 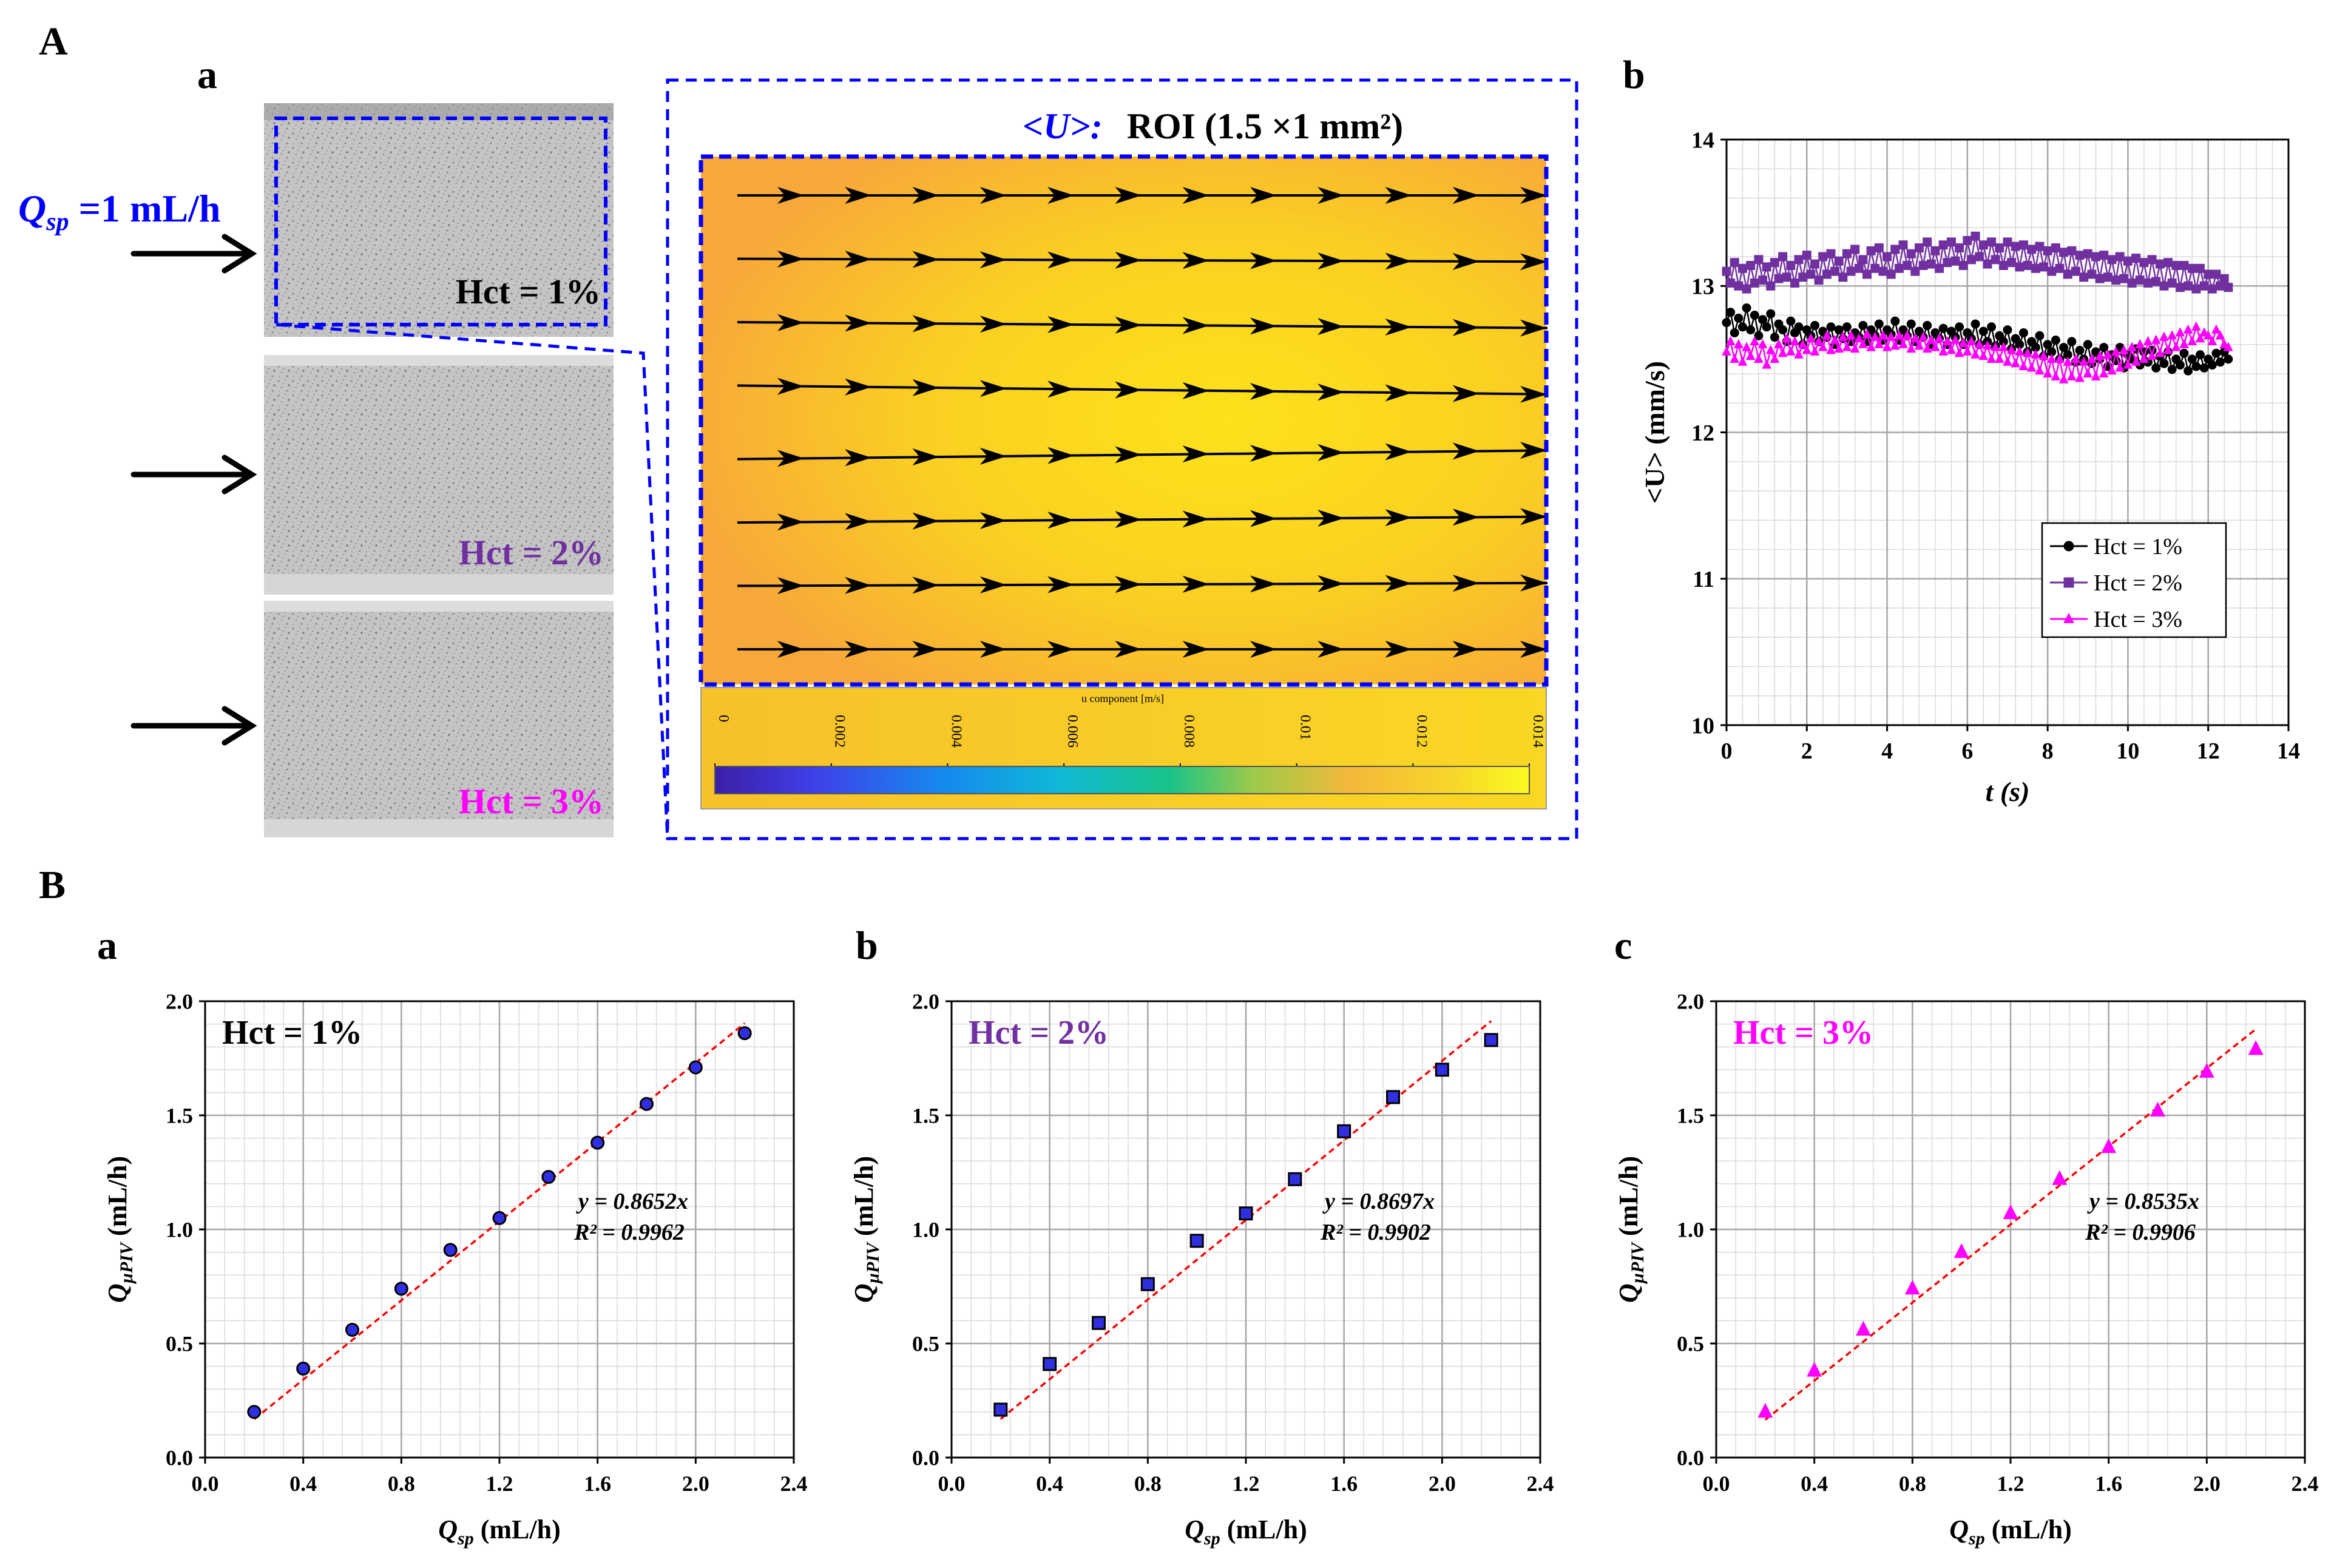 What do you see at coordinates (531, 801) in the screenshot?
I see `hct3-image-label: Hct = 3%` at bounding box center [531, 801].